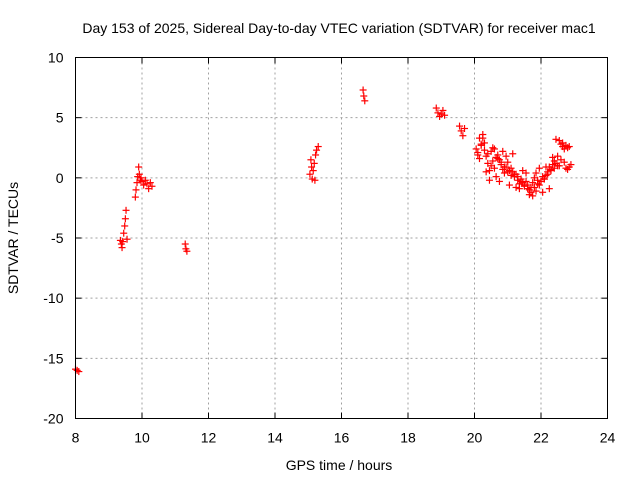  I want to click on x-axis-label: GPS time / hours, so click(339, 465).